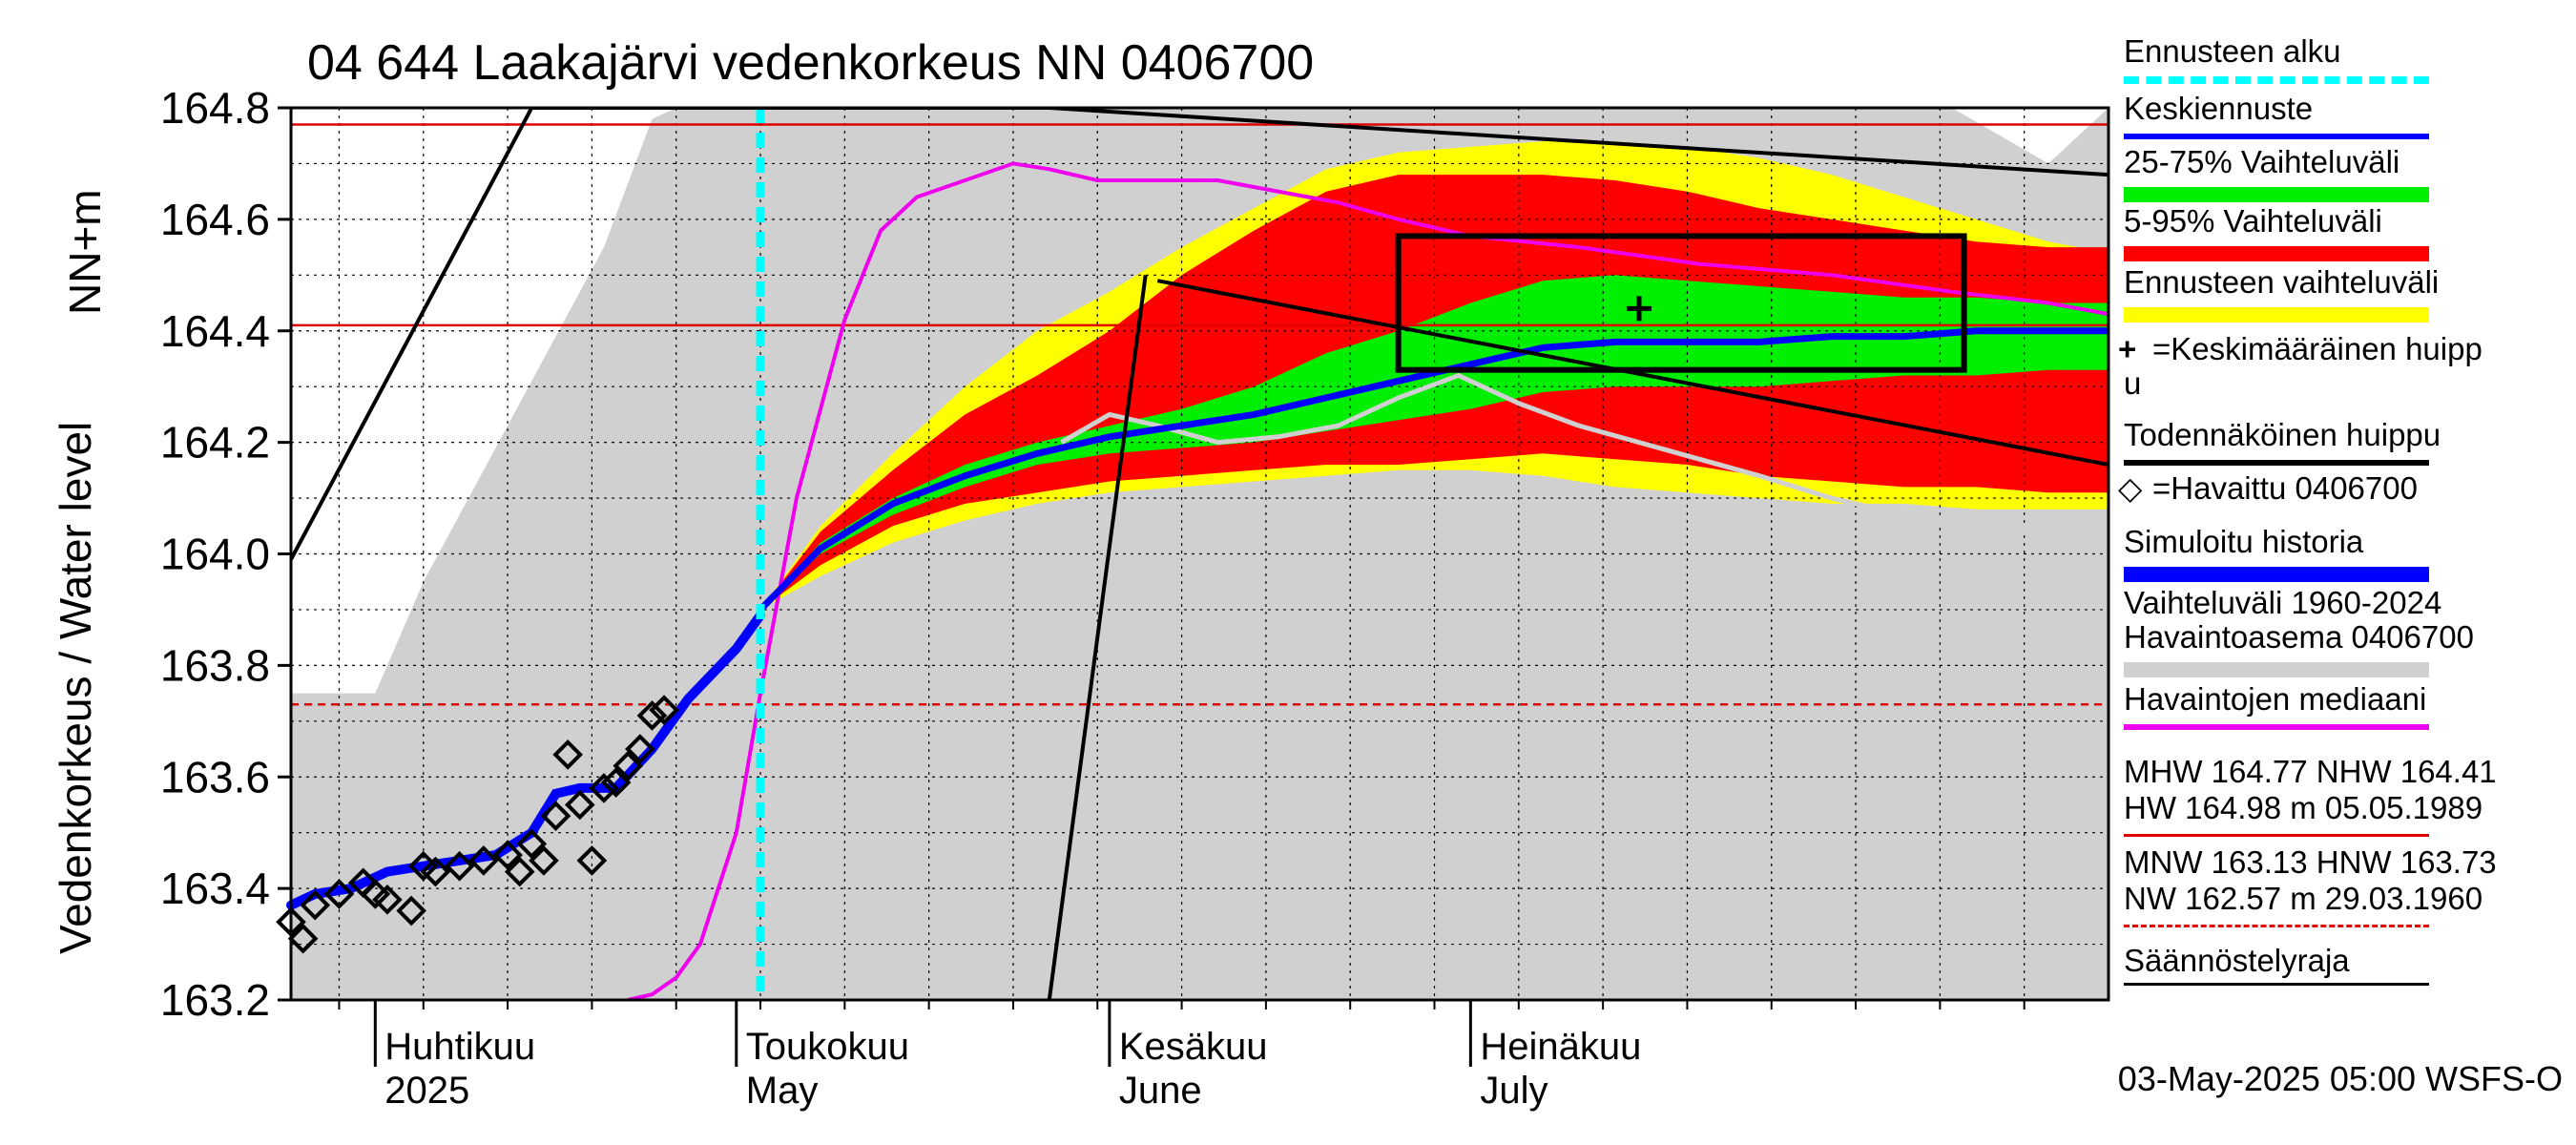 This screenshot has height=1145, width=2576. Describe the element at coordinates (215, 219) in the screenshot. I see `y-tick-label: 164.6` at that location.